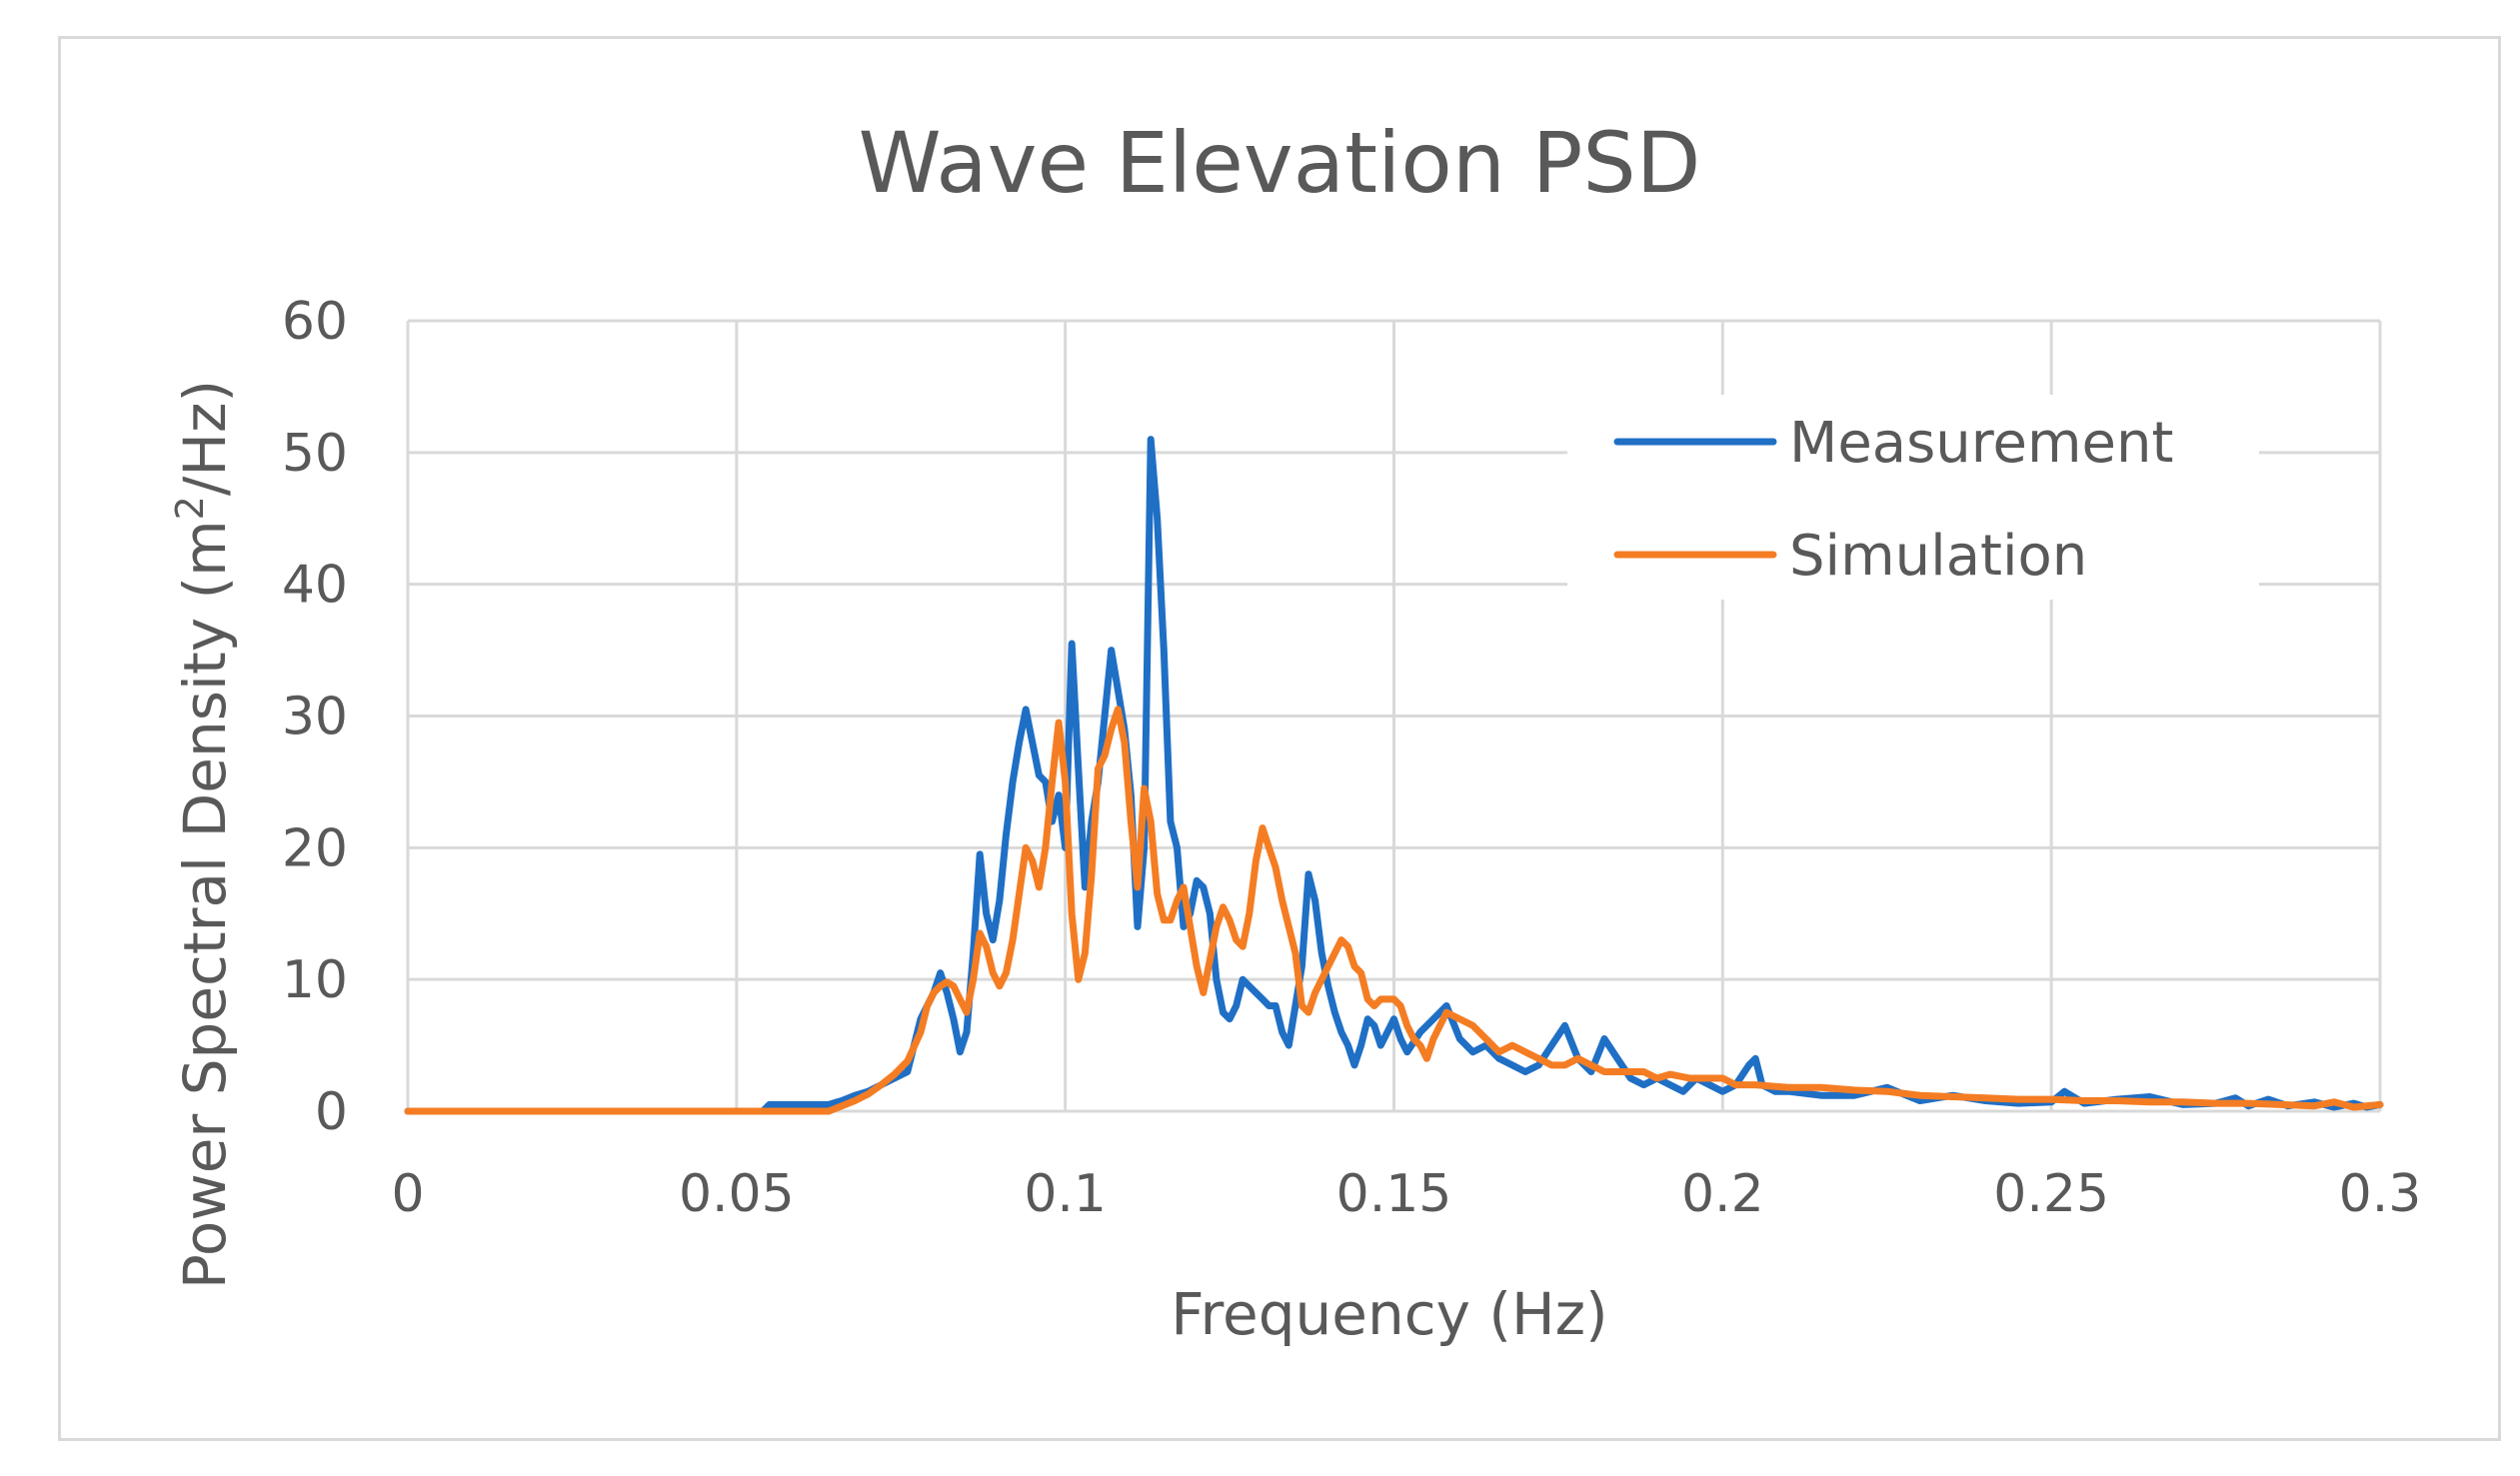  What do you see at coordinates (205, 904) in the screenshot?
I see `y-axis-title-main: Power Spectral Density (m` at bounding box center [205, 904].